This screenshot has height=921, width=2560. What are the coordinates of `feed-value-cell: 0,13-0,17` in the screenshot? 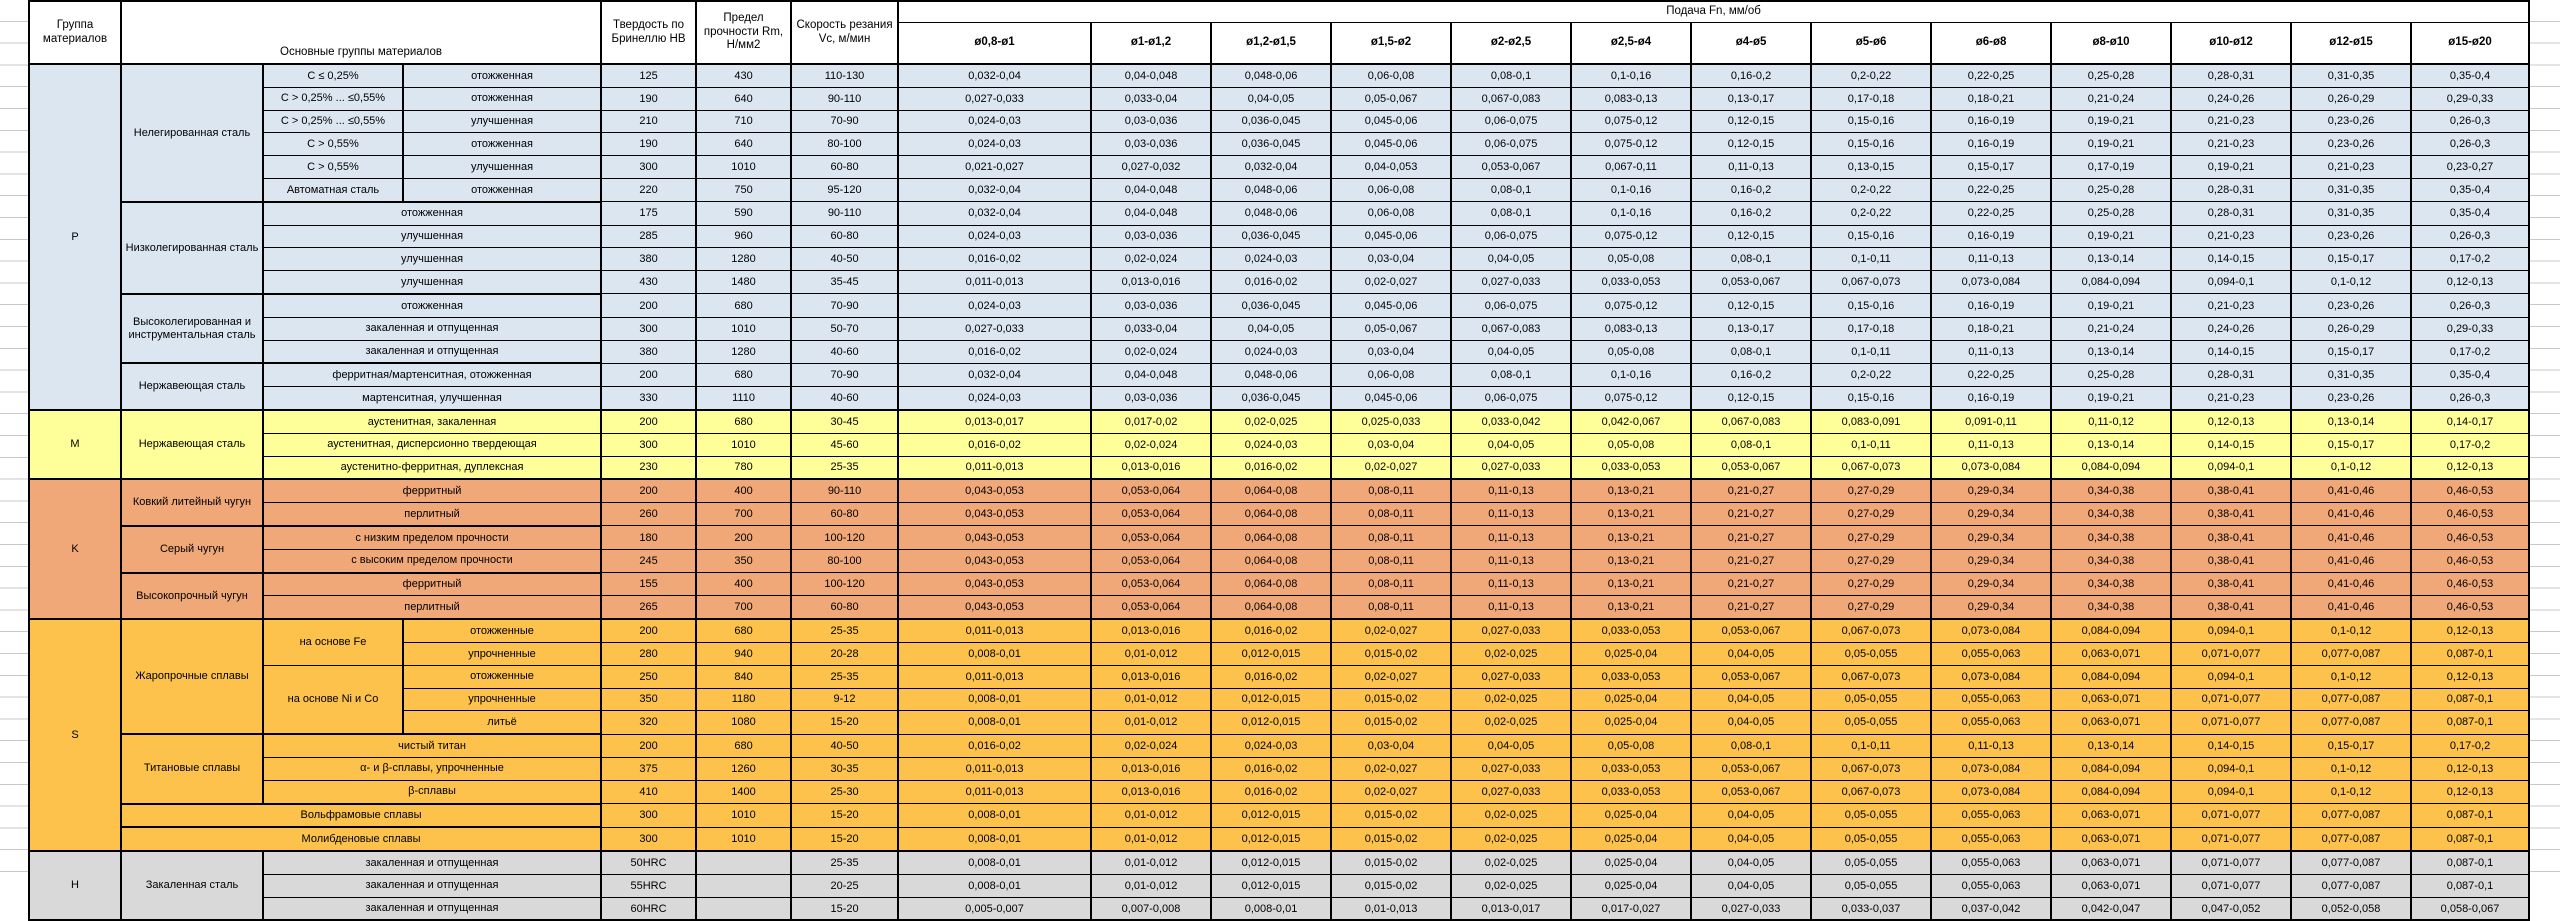 It's located at (1751, 328).